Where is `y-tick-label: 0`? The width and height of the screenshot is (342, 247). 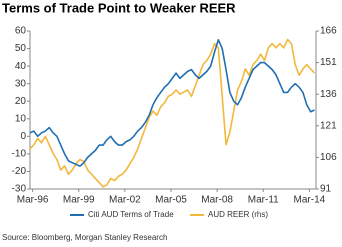 y-tick-label: 0 is located at coordinates (23, 136).